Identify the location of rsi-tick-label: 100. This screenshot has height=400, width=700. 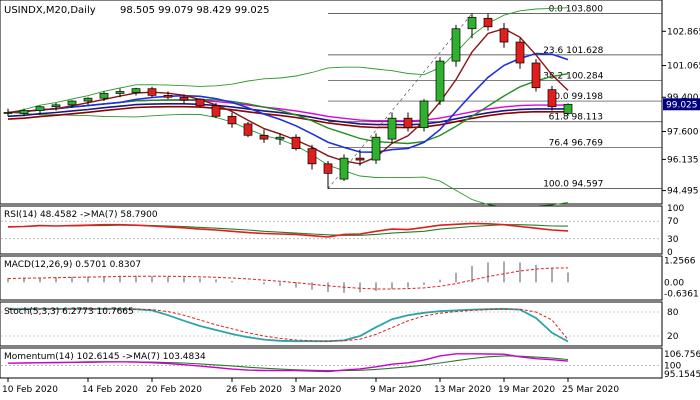
(675, 209).